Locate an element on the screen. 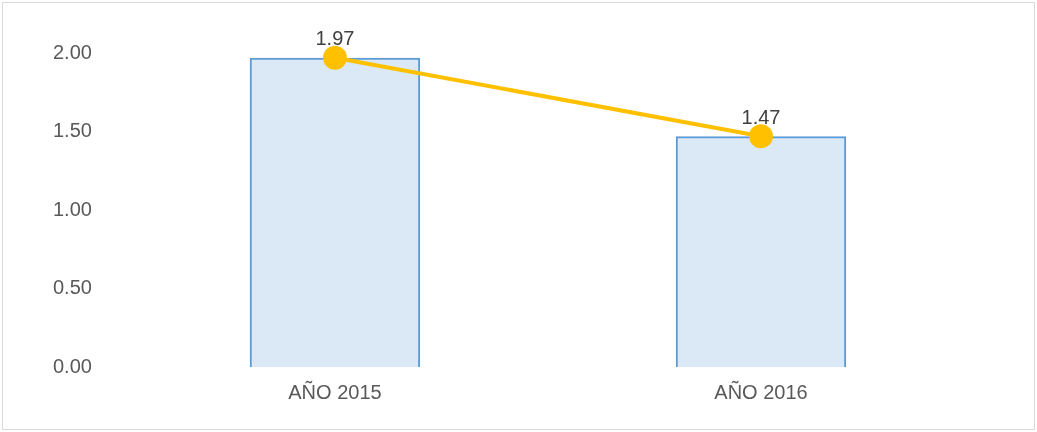 The image size is (1037, 432). y-tick-label: 2.00 is located at coordinates (72, 51).